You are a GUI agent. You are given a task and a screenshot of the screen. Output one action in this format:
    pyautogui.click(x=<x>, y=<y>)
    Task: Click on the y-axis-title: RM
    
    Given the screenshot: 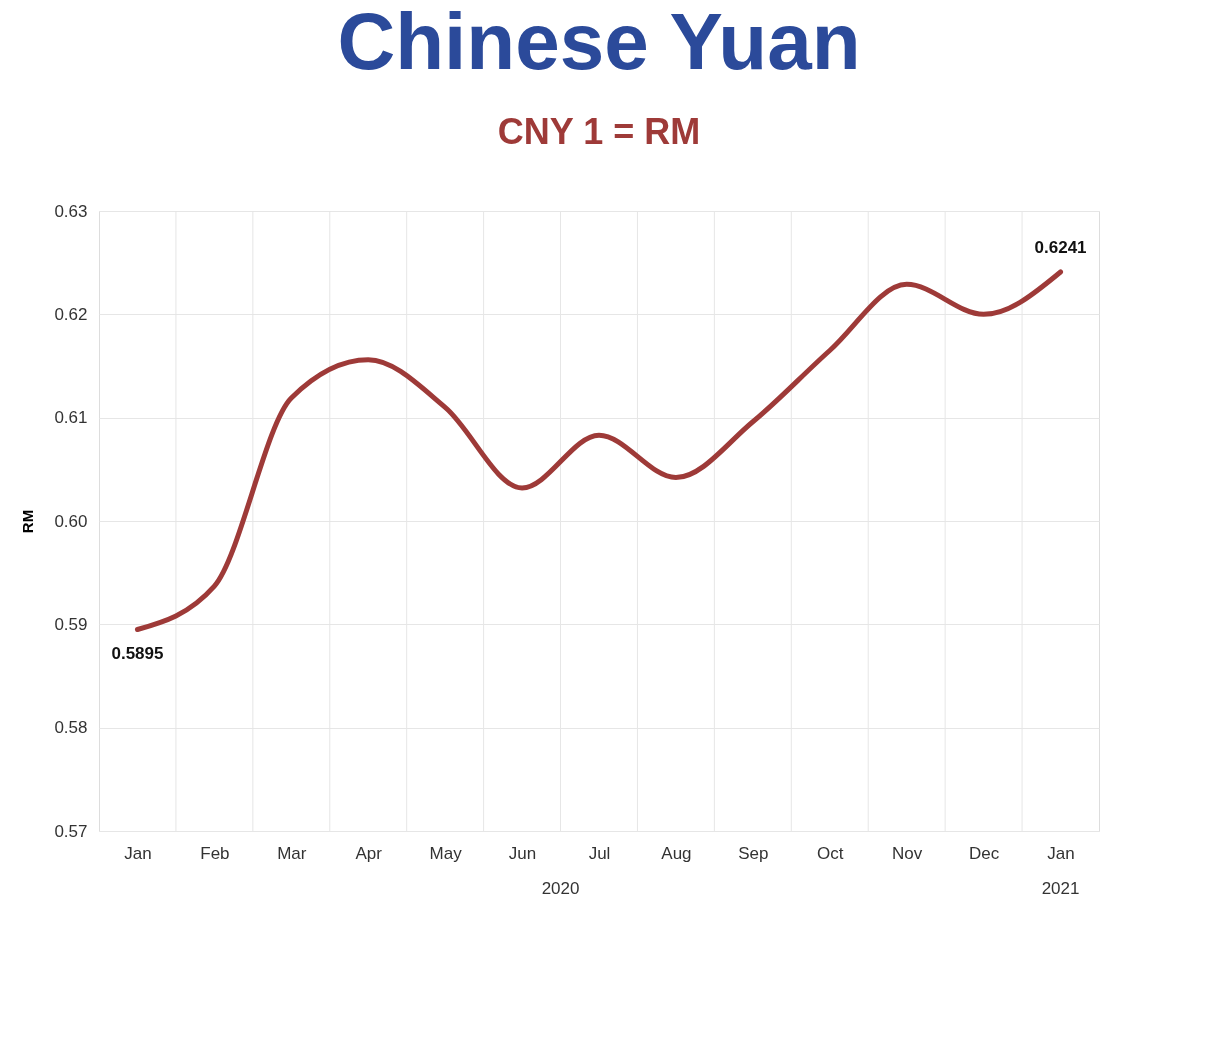 What is the action you would take?
    pyautogui.click(x=28, y=521)
    